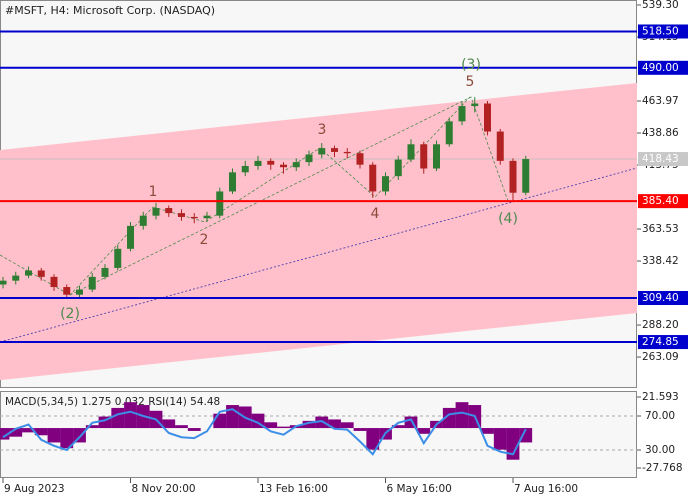 The image size is (700, 500). What do you see at coordinates (112, 402) in the screenshot?
I see `indicator-title: MACD(5,34,5) 1.275 0.032 RSI(14) 54.48` at bounding box center [112, 402].